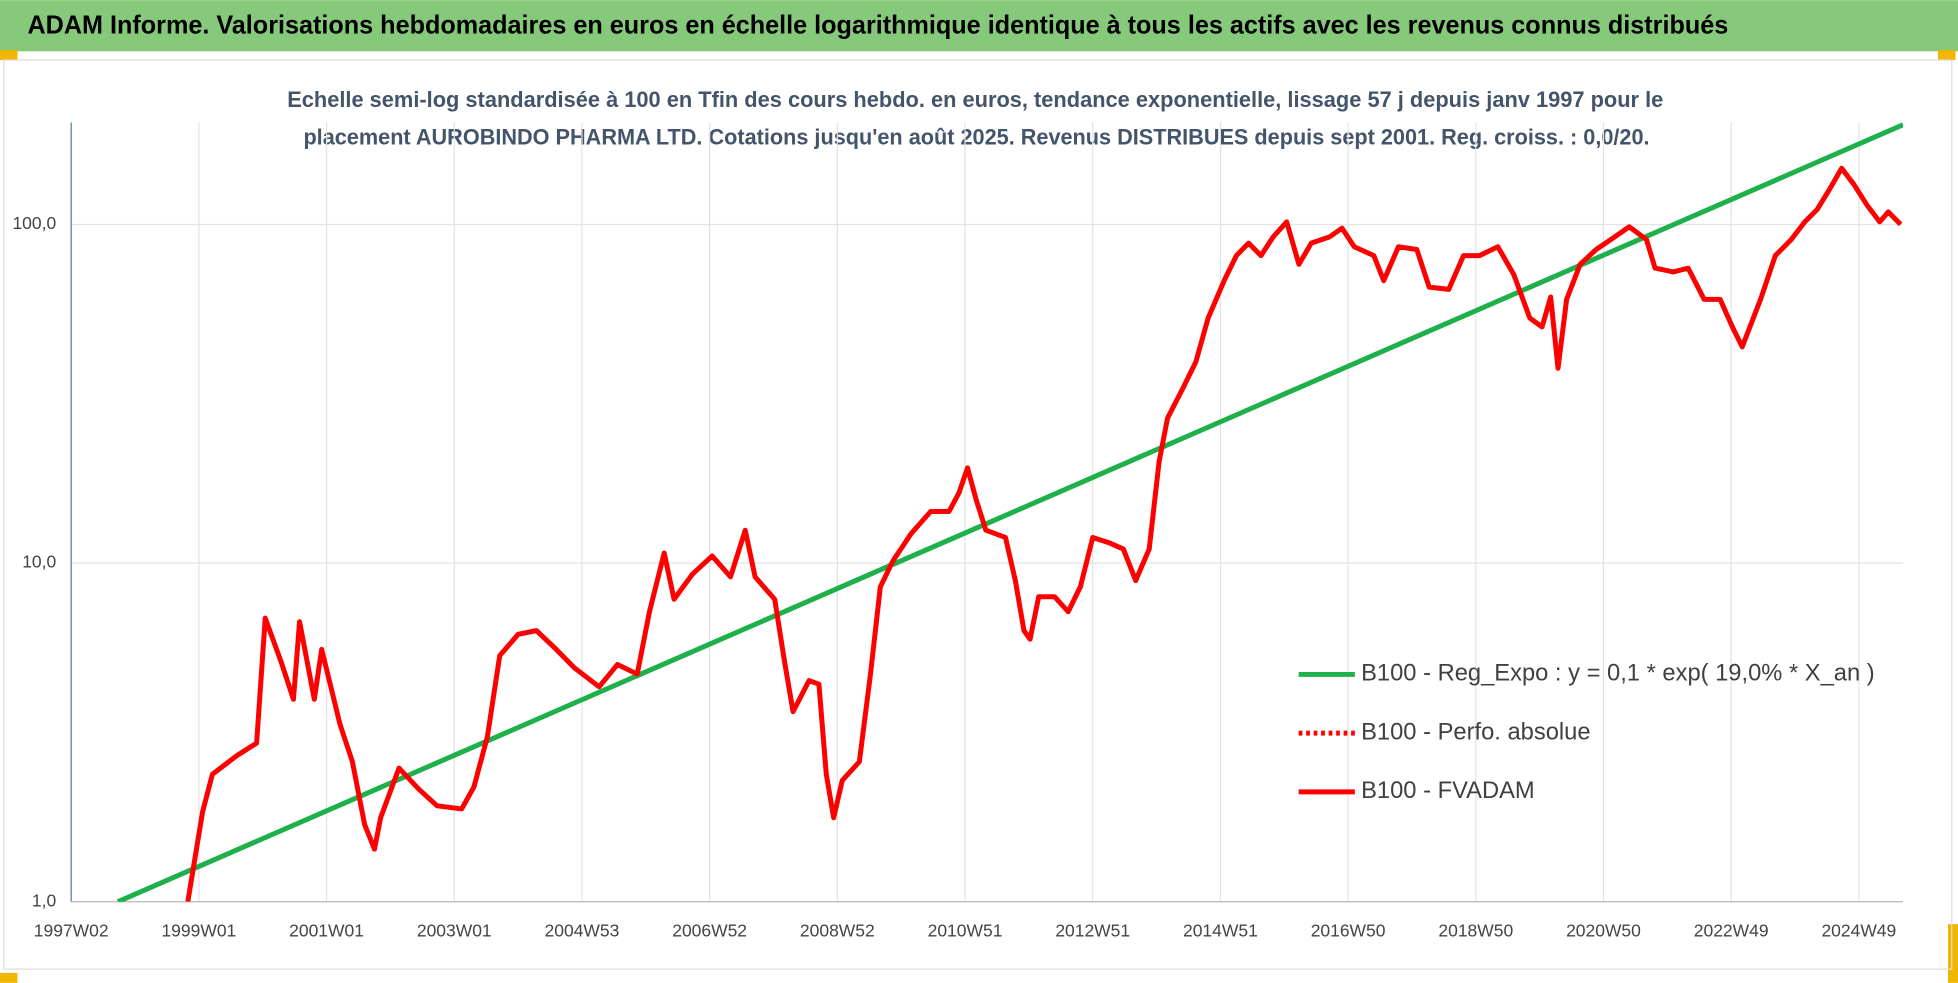 This screenshot has width=1958, height=983. I want to click on legend-label: B100 - FVADAM, so click(1448, 791).